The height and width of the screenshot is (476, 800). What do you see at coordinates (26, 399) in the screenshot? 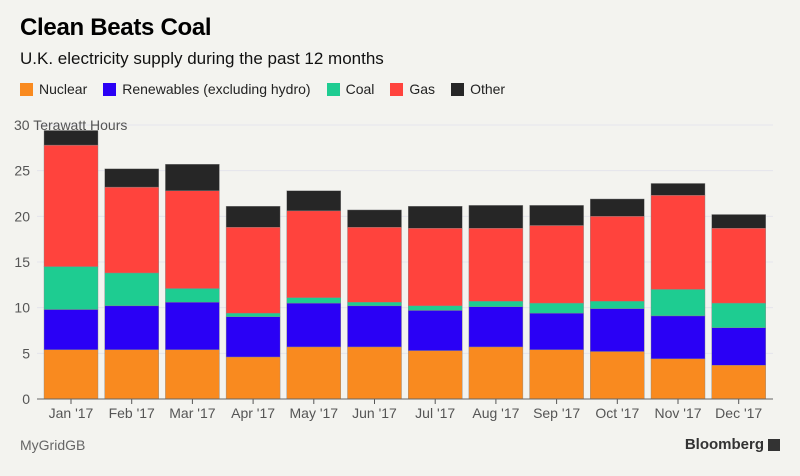
I see `y-tick-label: 0` at bounding box center [26, 399].